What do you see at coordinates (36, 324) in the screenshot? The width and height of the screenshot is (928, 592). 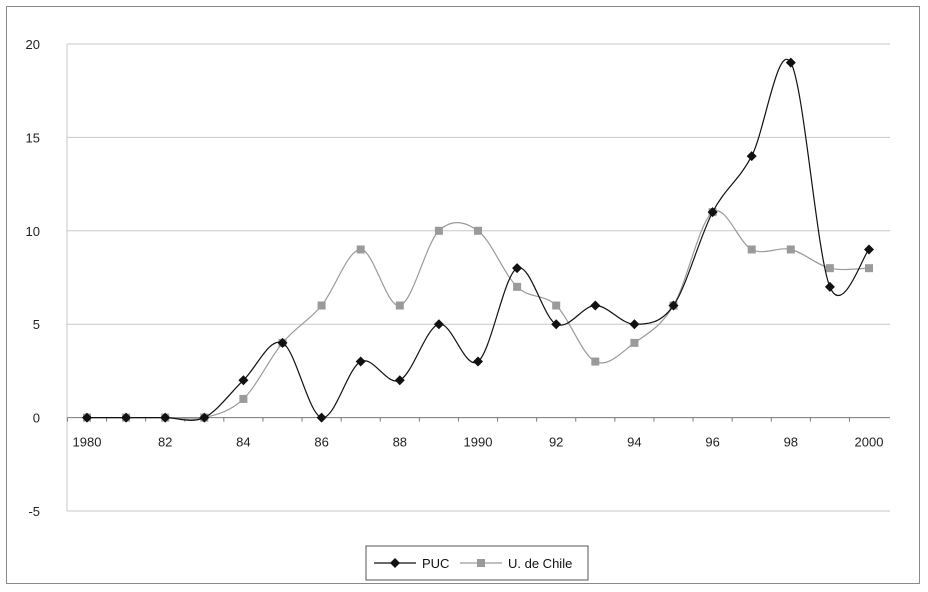 I see `y-tick-label: 5` at bounding box center [36, 324].